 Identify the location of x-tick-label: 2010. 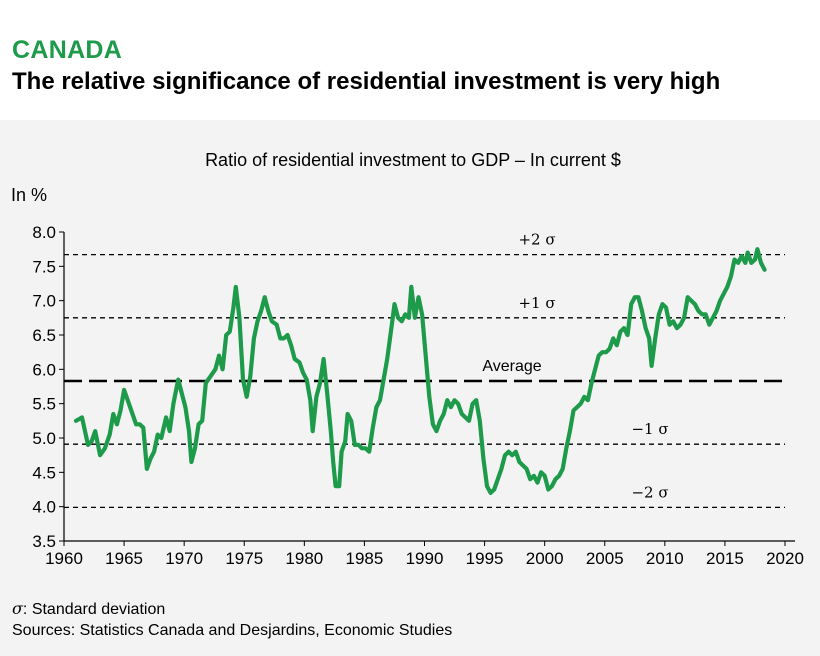
(665, 558).